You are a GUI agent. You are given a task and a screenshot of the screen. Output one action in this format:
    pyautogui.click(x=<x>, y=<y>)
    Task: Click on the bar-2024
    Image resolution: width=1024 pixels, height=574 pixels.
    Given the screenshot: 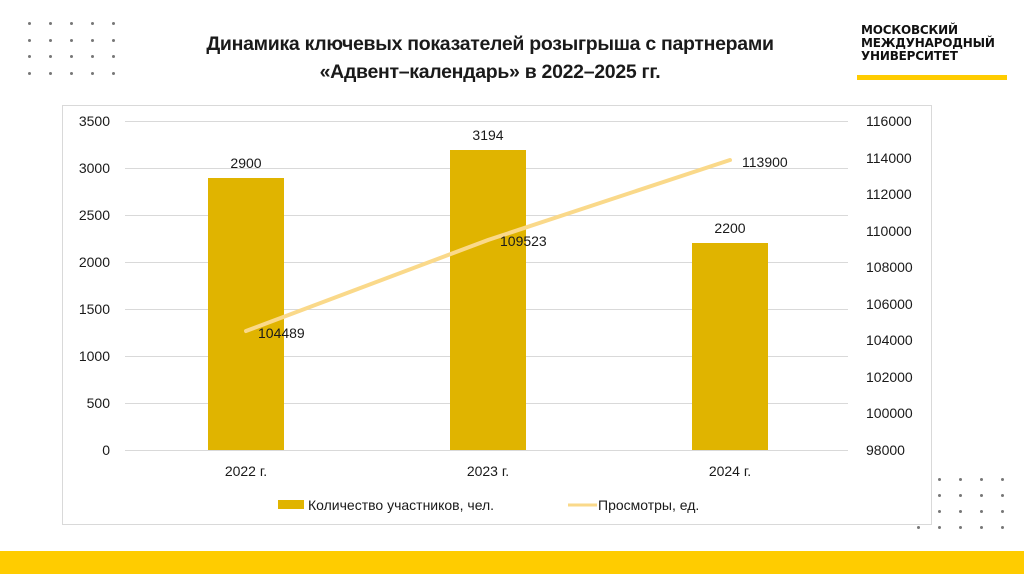 What is the action you would take?
    pyautogui.click(x=730, y=346)
    